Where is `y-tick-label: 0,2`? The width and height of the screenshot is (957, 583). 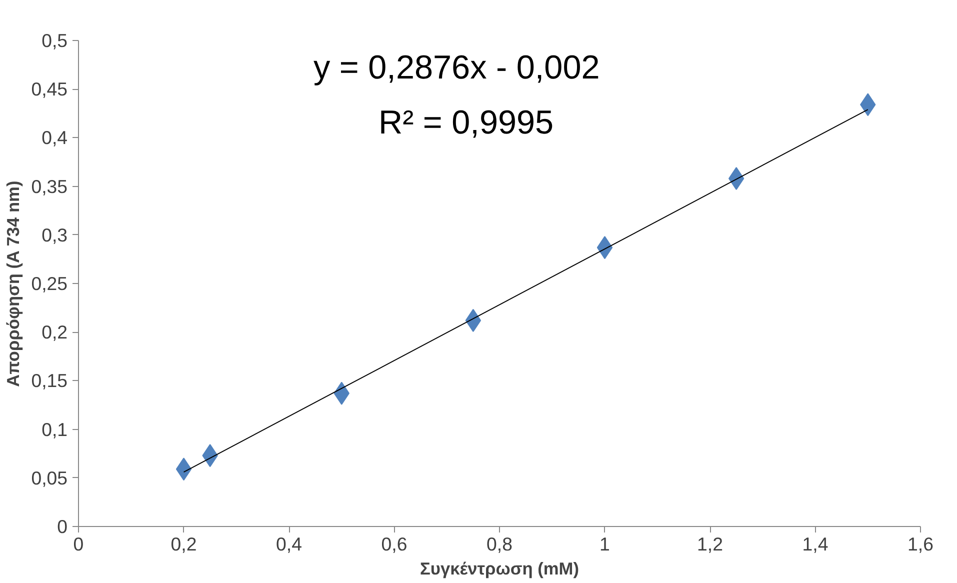 y-tick-label: 0,2 is located at coordinates (55, 332).